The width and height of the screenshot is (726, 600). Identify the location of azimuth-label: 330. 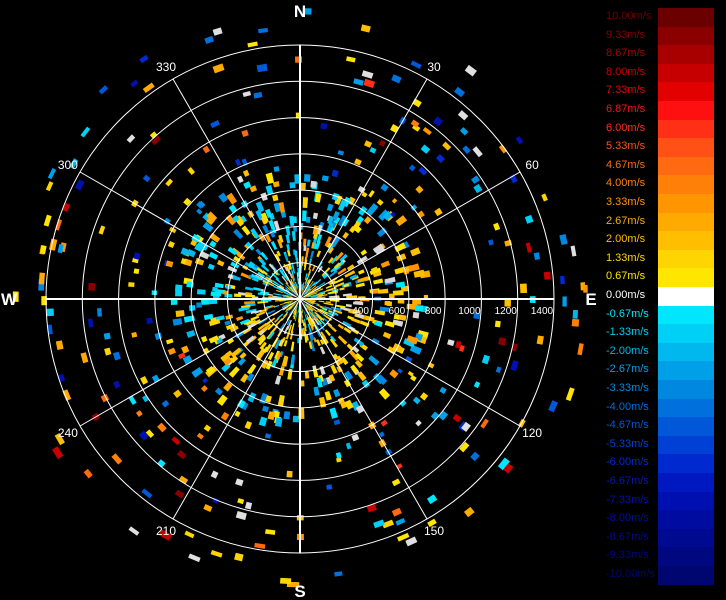
(166, 67).